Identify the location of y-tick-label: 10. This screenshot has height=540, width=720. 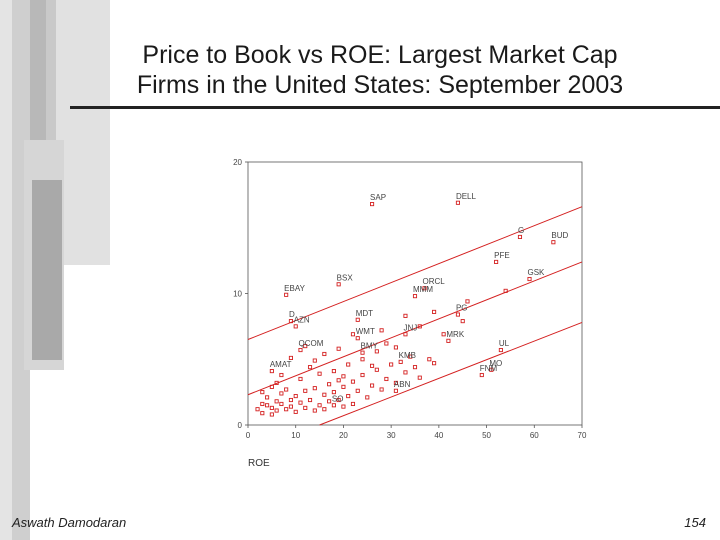
(237, 294).